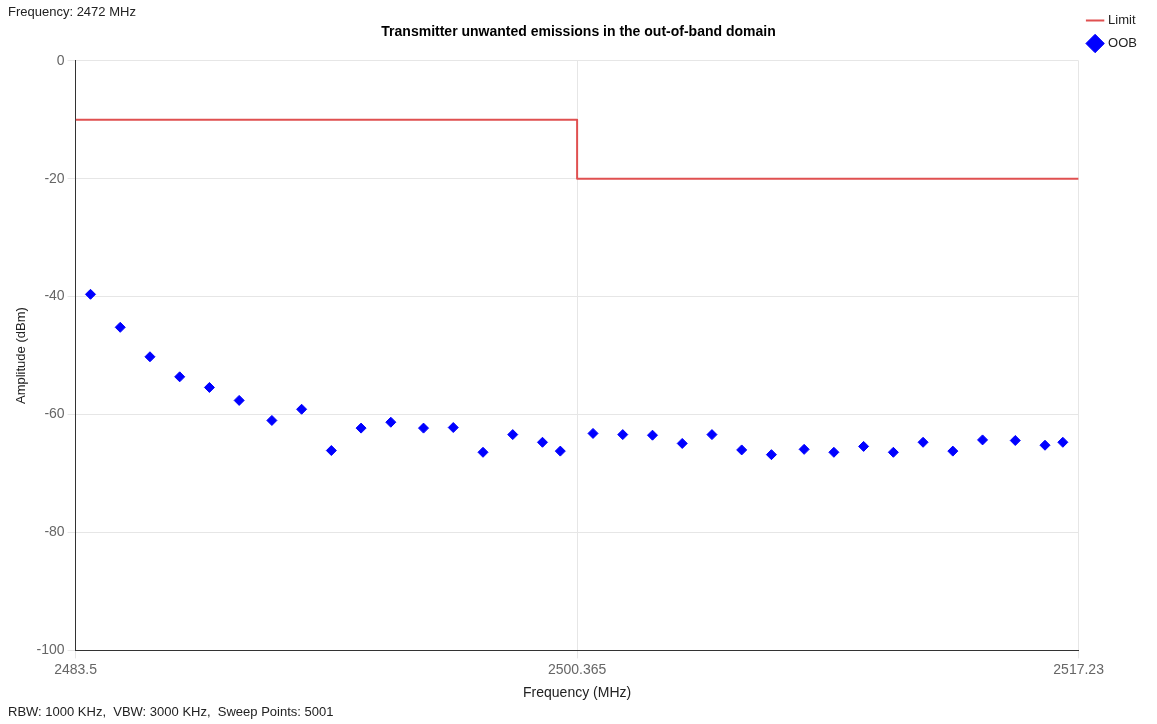 Image resolution: width=1157 pixels, height=724 pixels. Describe the element at coordinates (72, 12) in the screenshot. I see `text: Frequency: 2472 MHz` at that location.